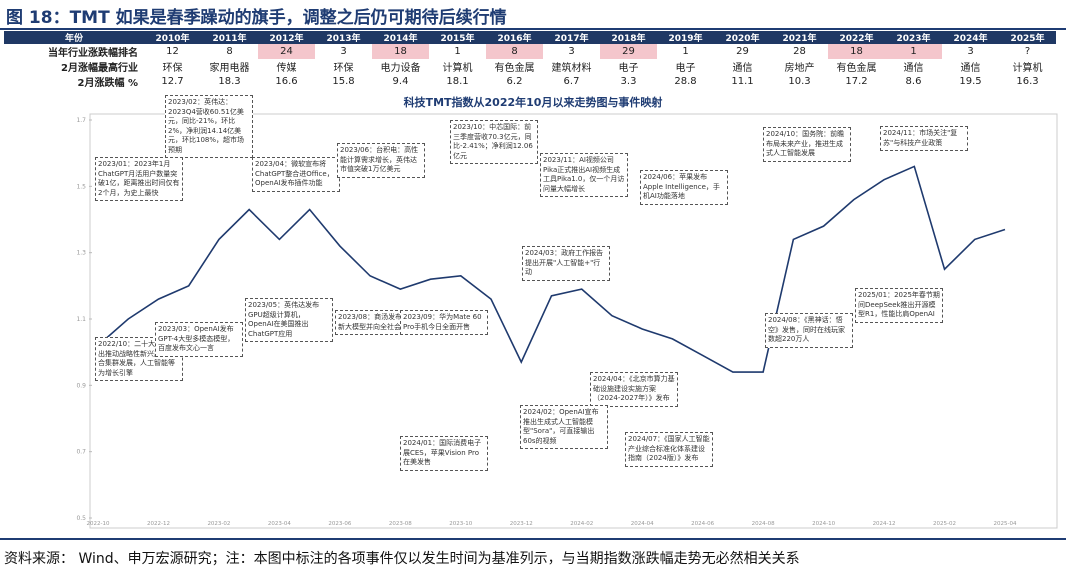 The width and height of the screenshot is (1066, 576). Describe the element at coordinates (514, 37) in the screenshot. I see `header-cell: 2016年` at that location.